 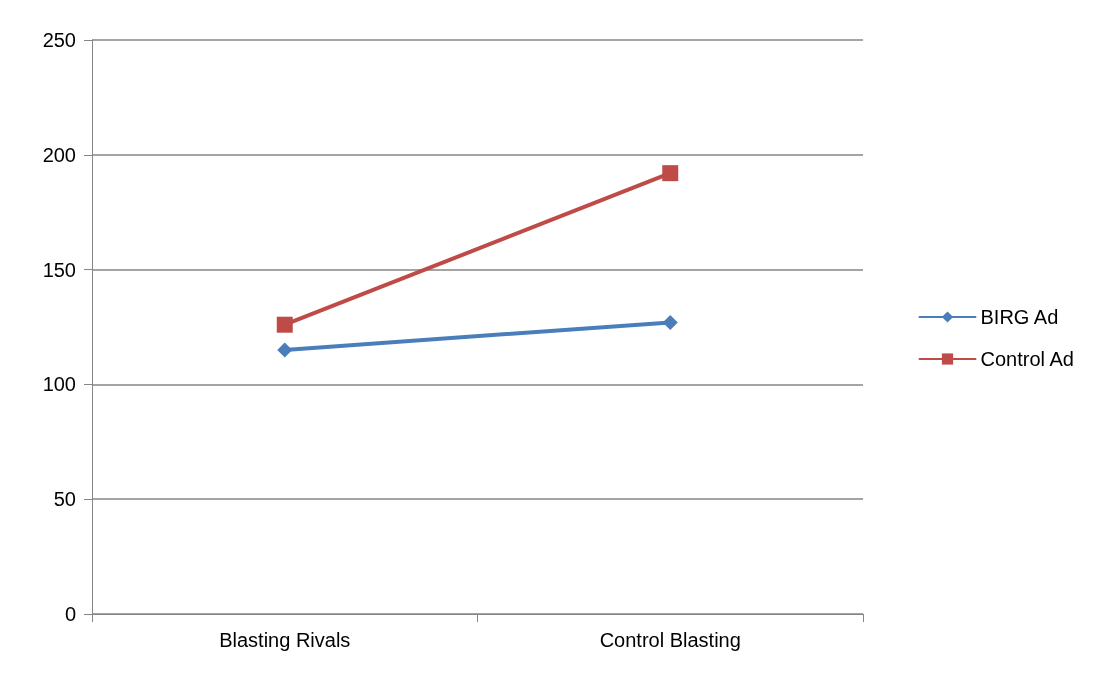 I want to click on y-tick-label: 100, so click(x=59, y=384).